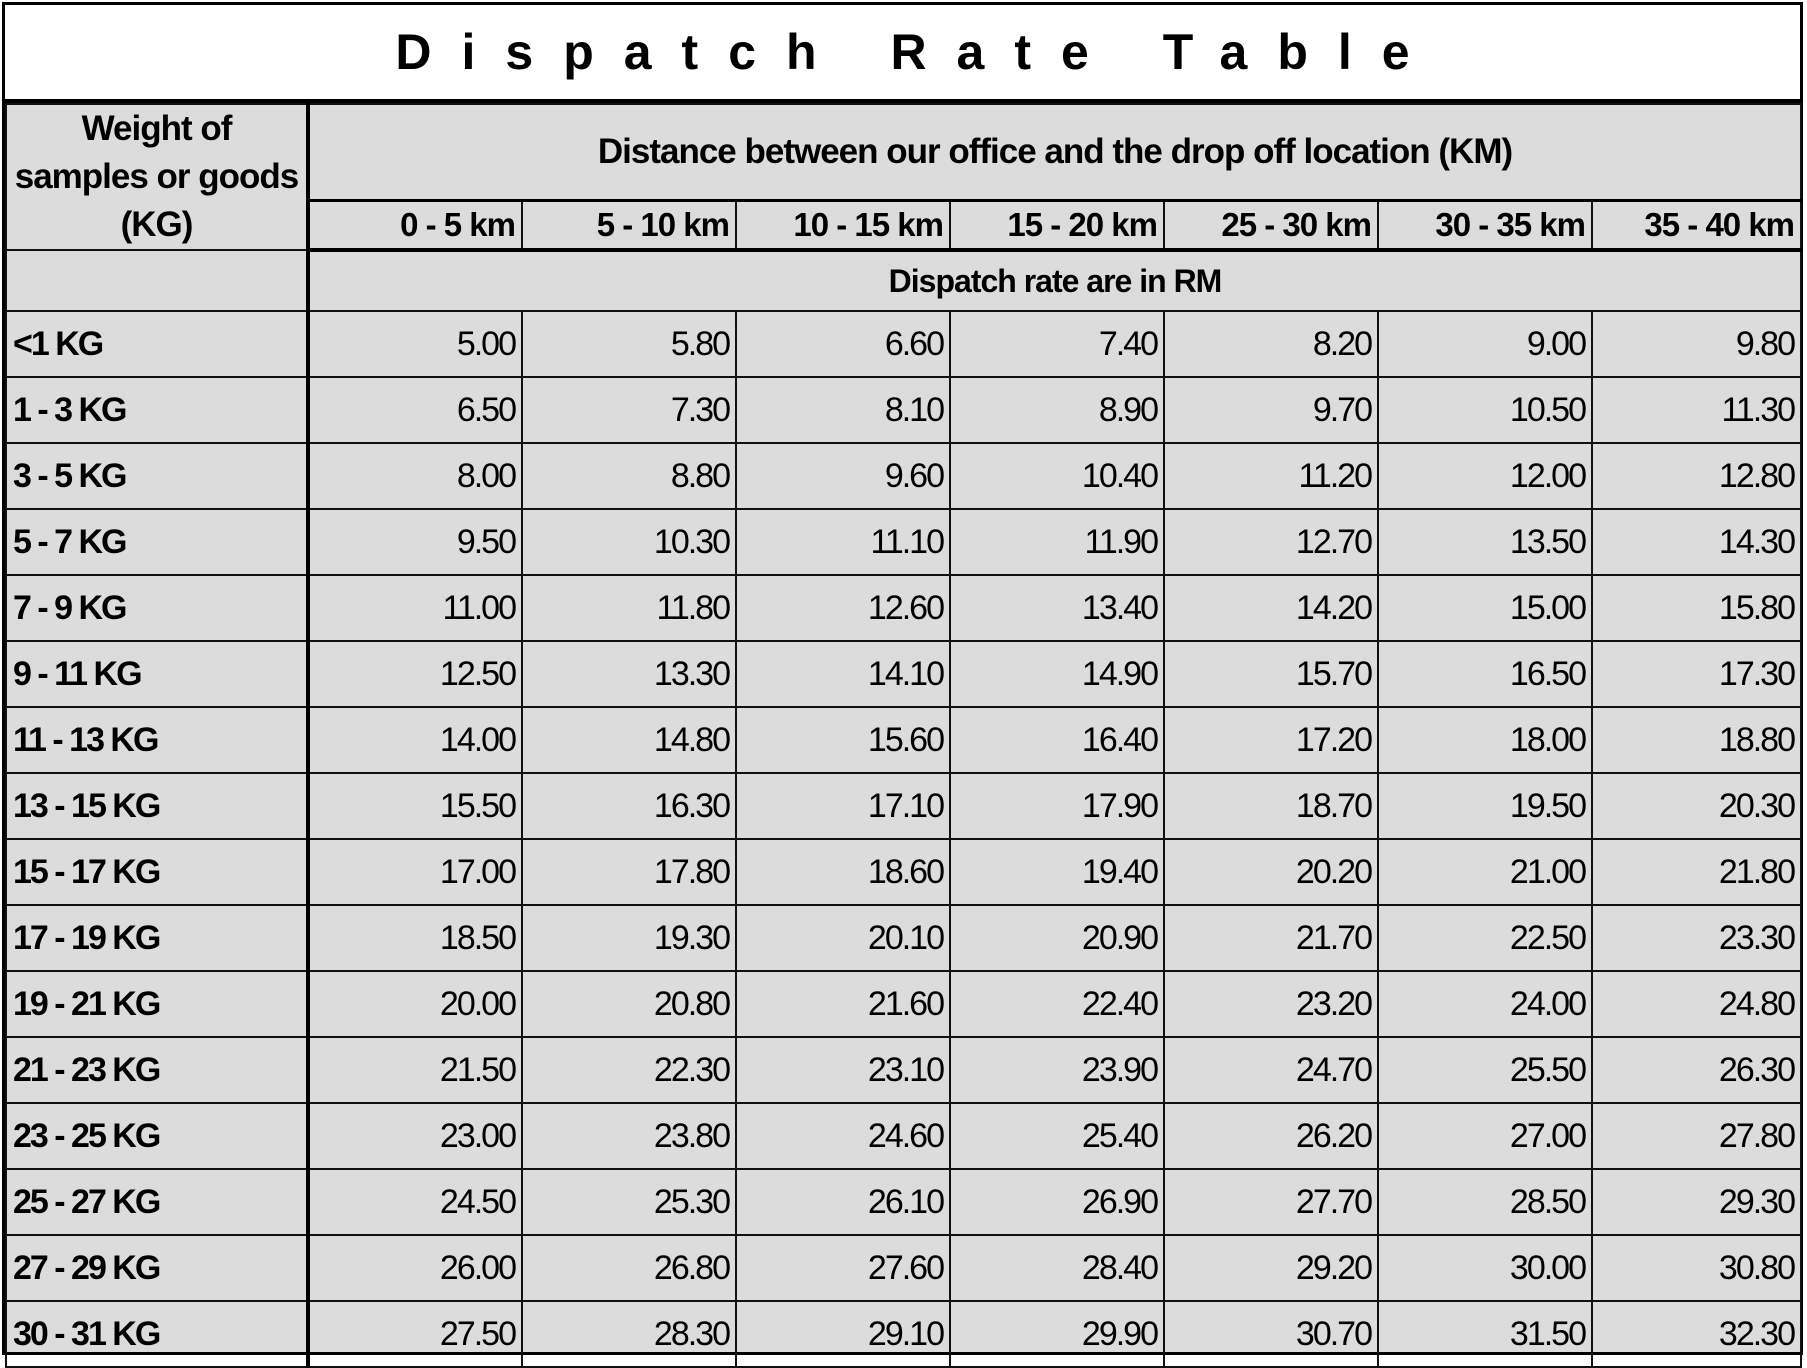 This screenshot has width=1807, height=1368. Describe the element at coordinates (1271, 608) in the screenshot. I see `rate-cell: 14.20` at that location.